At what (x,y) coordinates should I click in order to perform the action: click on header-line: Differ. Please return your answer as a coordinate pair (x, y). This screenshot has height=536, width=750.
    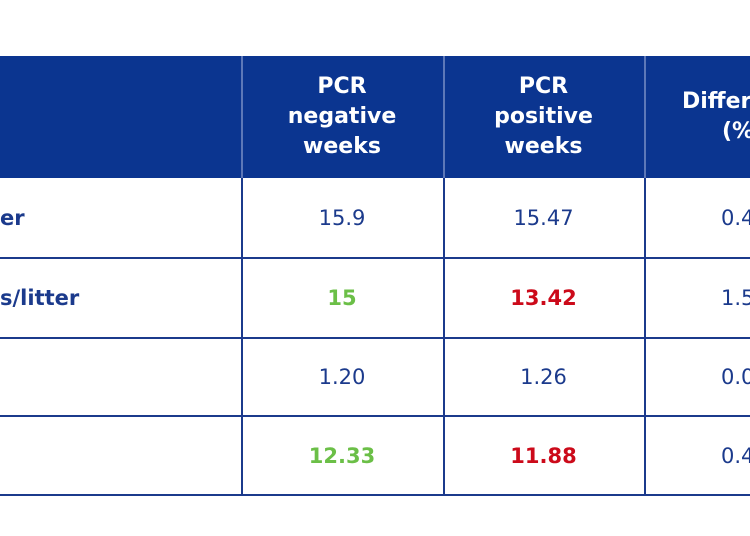
    Looking at the image, I should click on (716, 101).